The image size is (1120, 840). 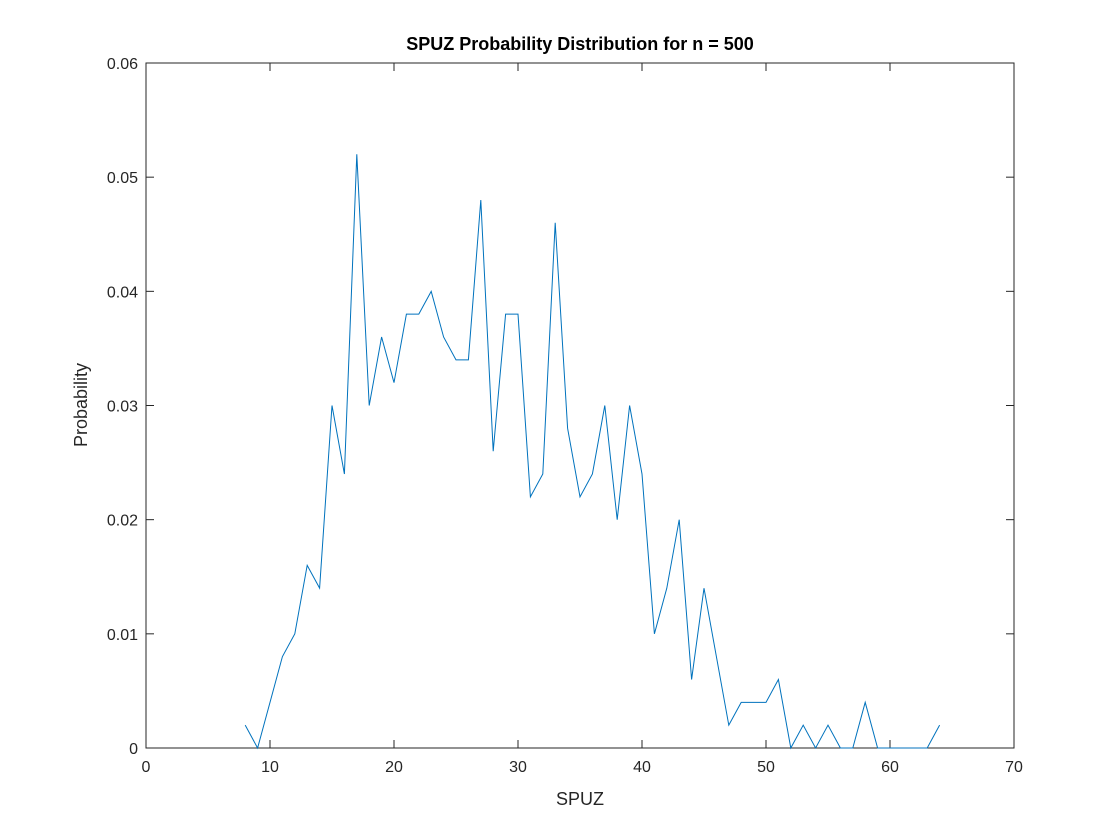 What do you see at coordinates (122, 64) in the screenshot?
I see `y-tick-label: 0.06` at bounding box center [122, 64].